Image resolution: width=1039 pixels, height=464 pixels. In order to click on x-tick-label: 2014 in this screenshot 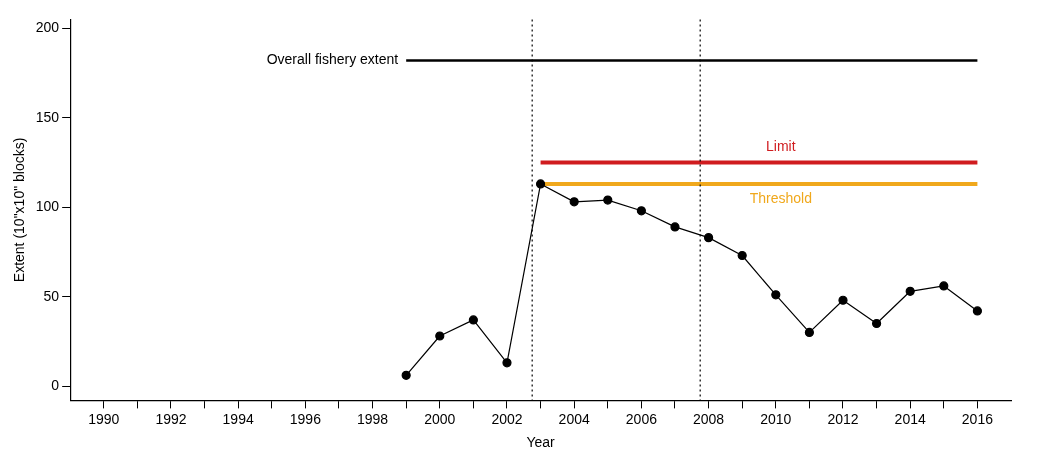, I will do `click(910, 418)`.